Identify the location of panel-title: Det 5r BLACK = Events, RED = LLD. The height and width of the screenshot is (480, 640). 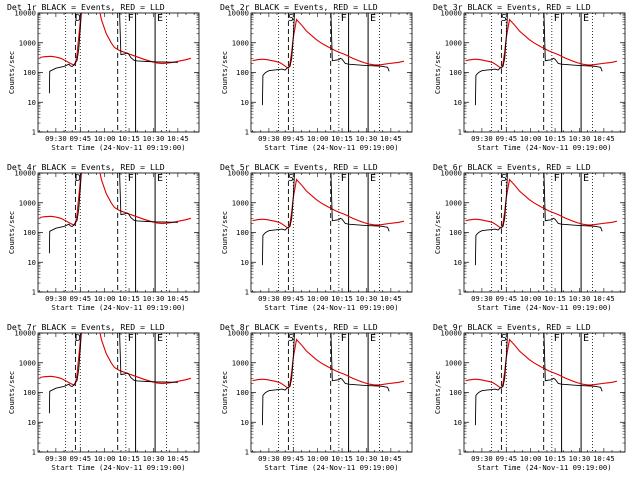
(299, 167).